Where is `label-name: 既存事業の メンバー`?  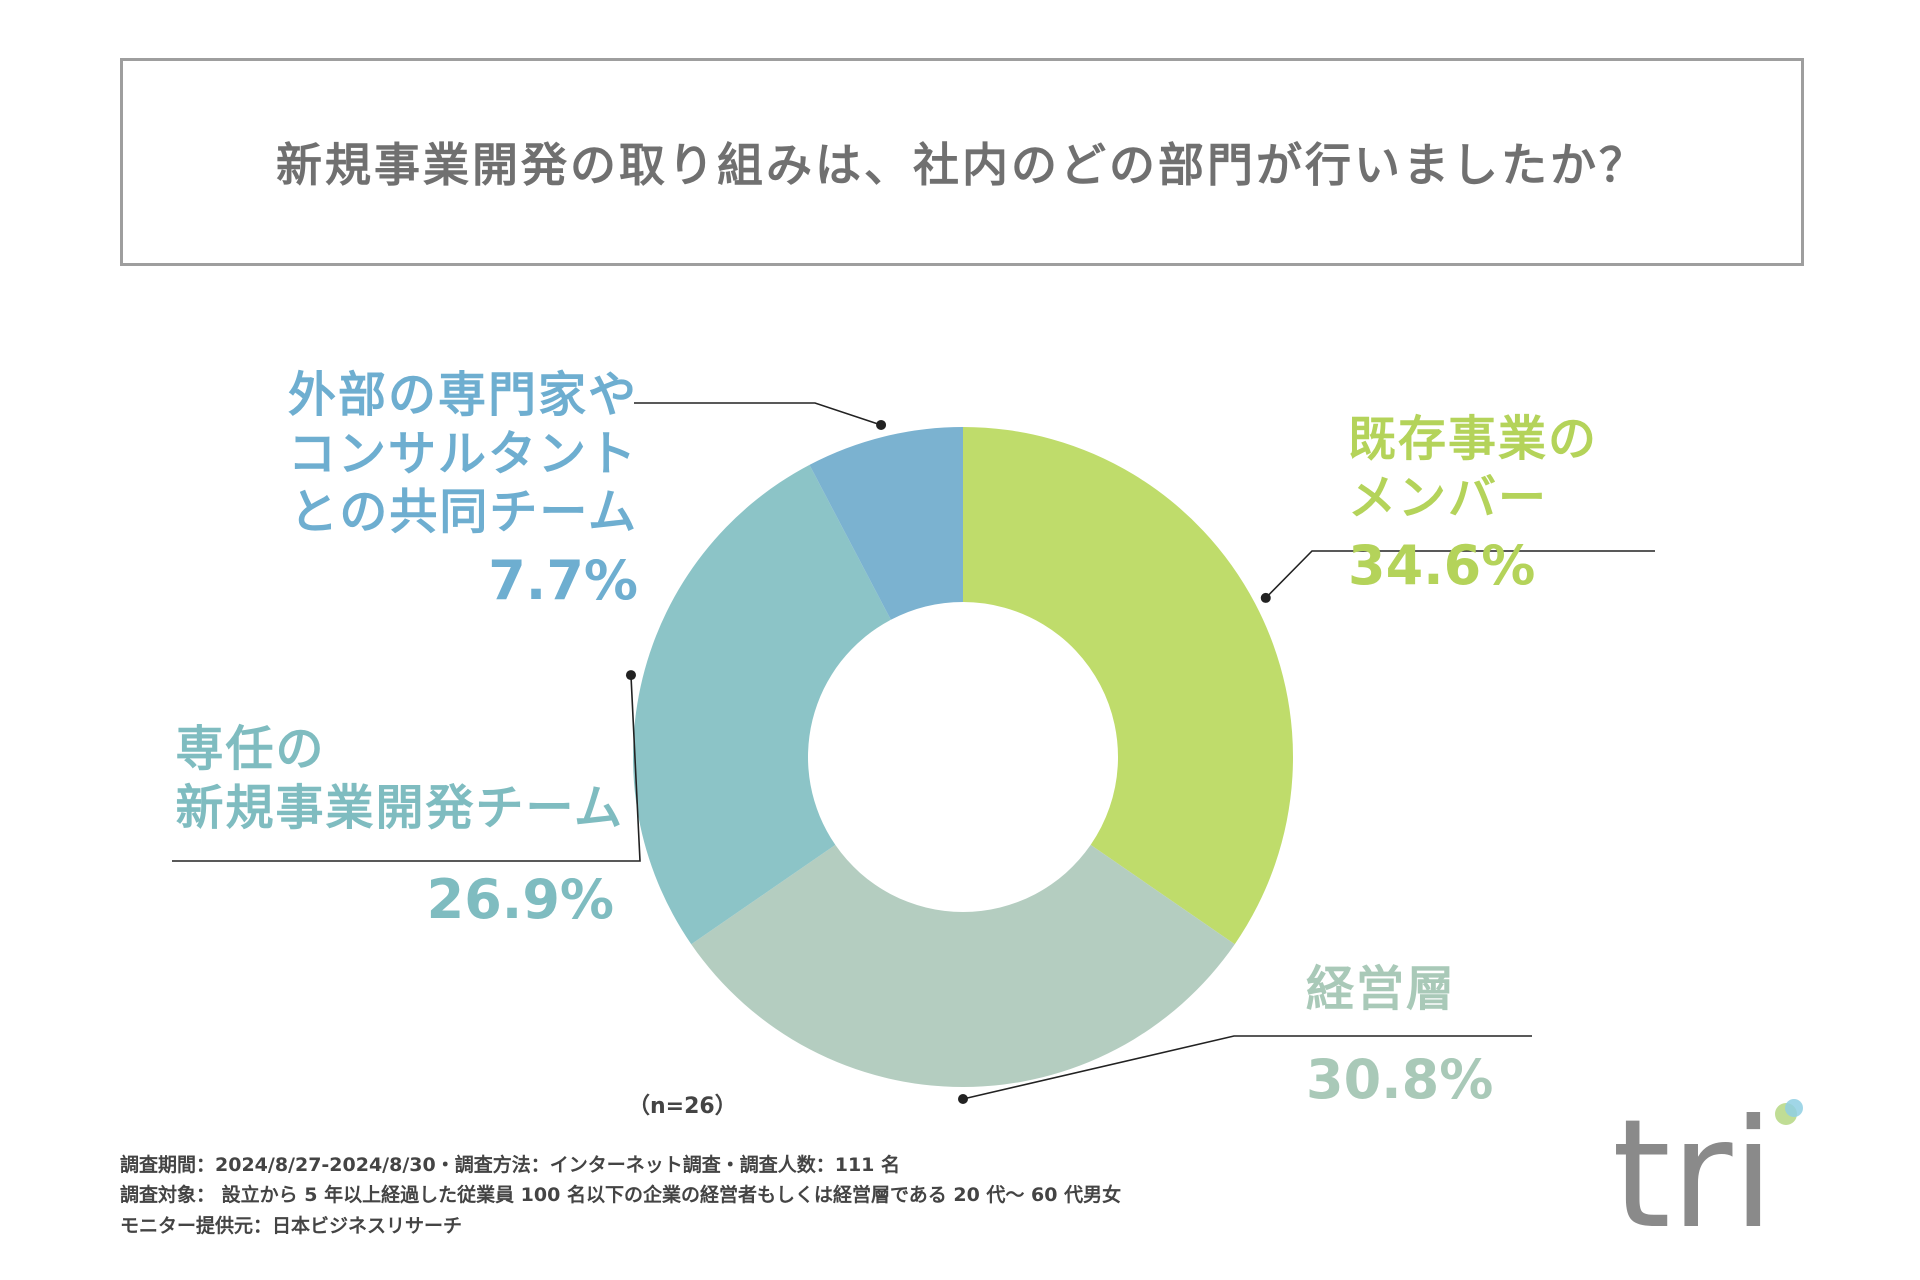 label-name: 既存事業の メンバー is located at coordinates (1473, 468).